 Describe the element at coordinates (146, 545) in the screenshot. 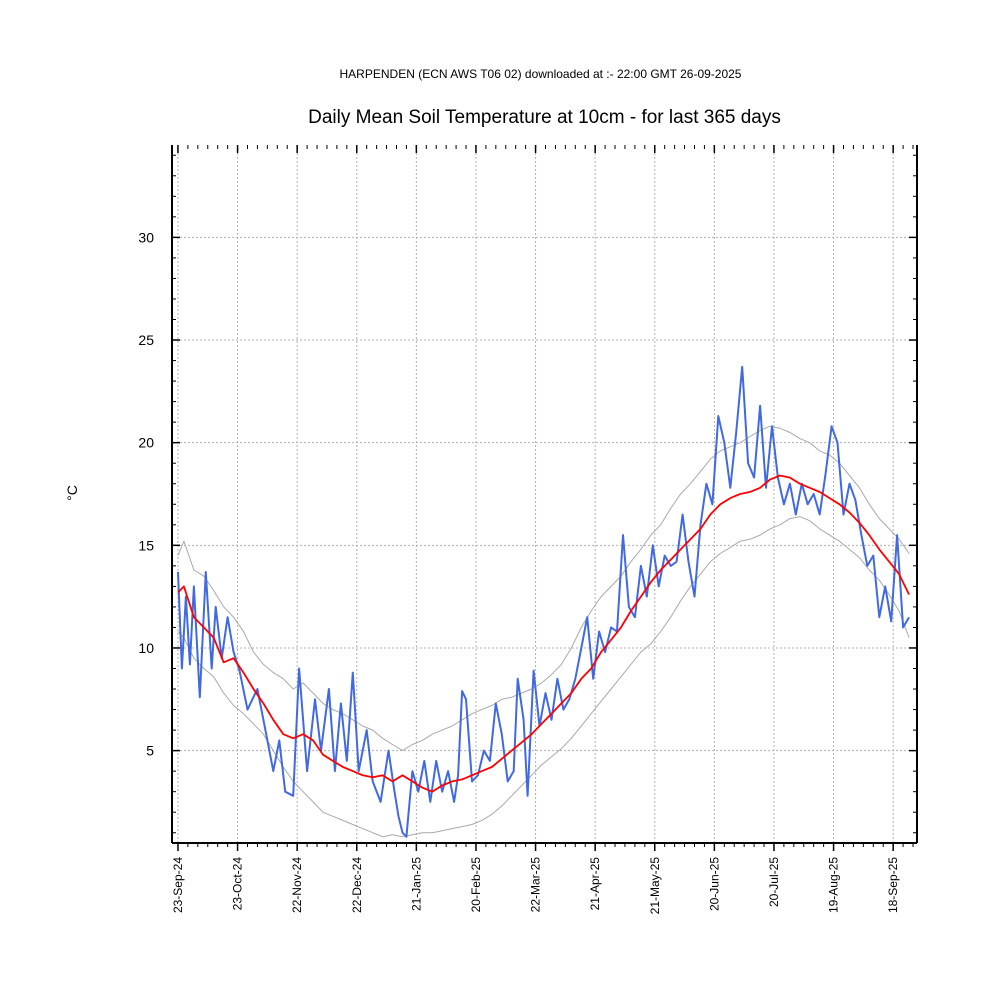

I see `y-tick-label: 15` at that location.